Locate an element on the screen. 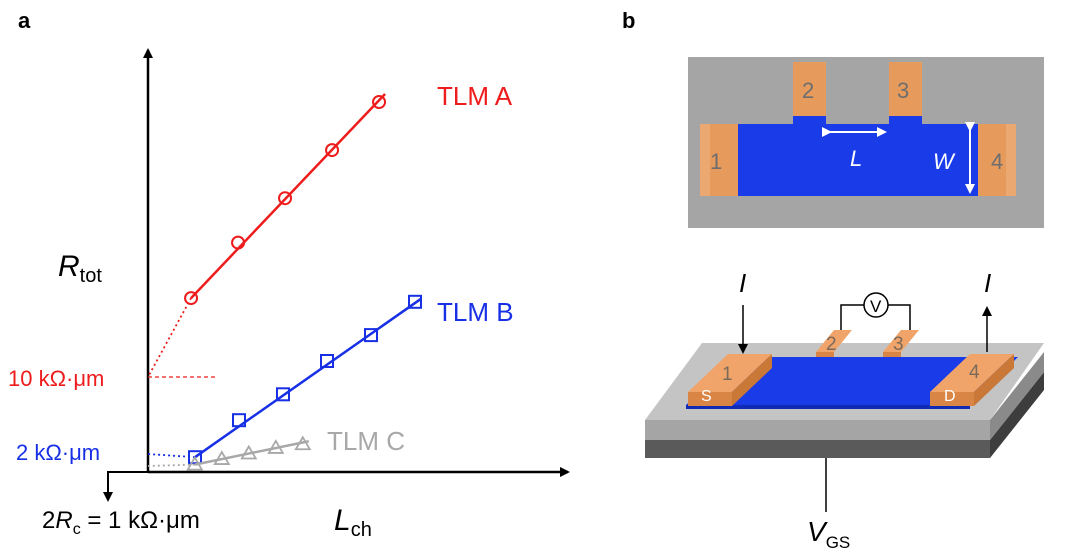 The height and width of the screenshot is (560, 1080). length-label: L is located at coordinates (856, 158).